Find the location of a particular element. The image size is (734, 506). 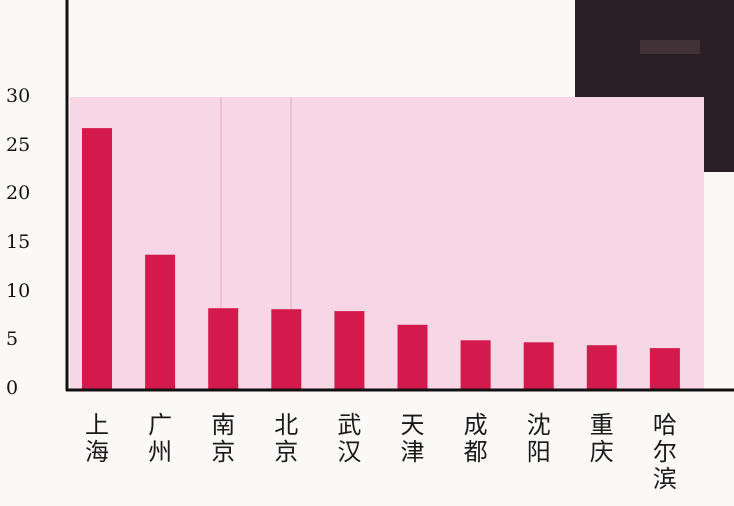

x-category-label: 武汉 is located at coordinates (349, 438).